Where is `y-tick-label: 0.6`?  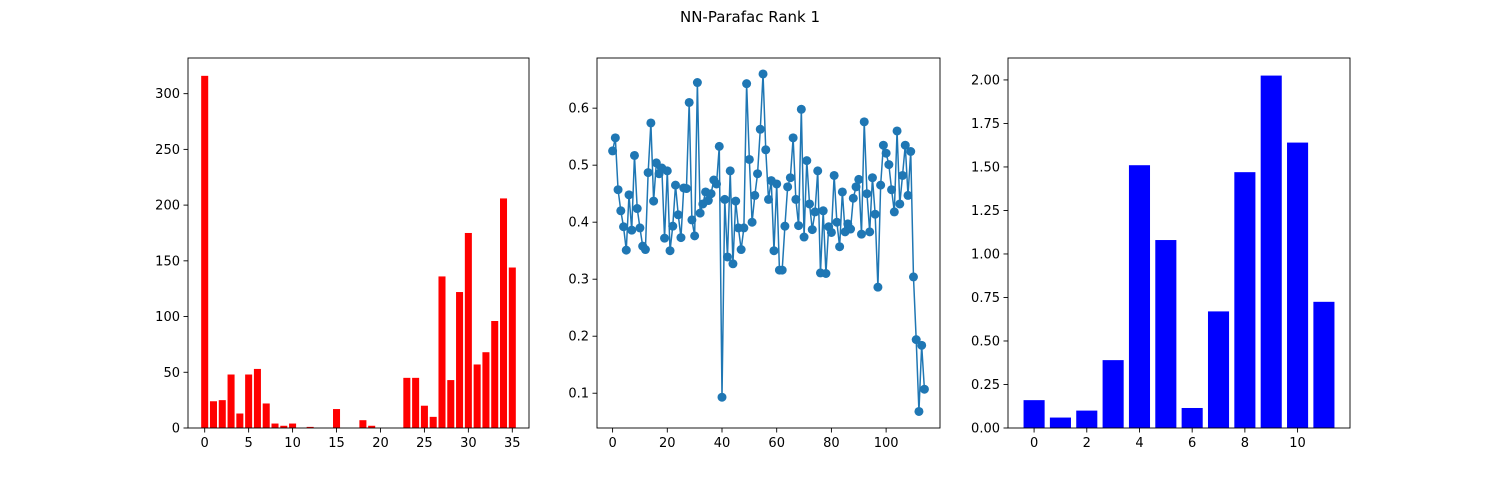
y-tick-label: 0.6 is located at coordinates (578, 109).